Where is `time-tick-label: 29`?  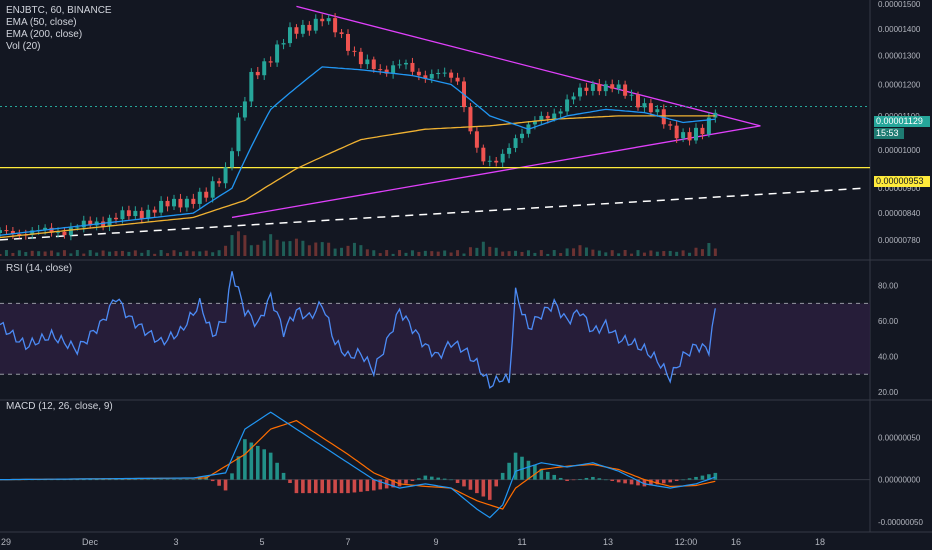
time-tick-label: 29 is located at coordinates (6, 542).